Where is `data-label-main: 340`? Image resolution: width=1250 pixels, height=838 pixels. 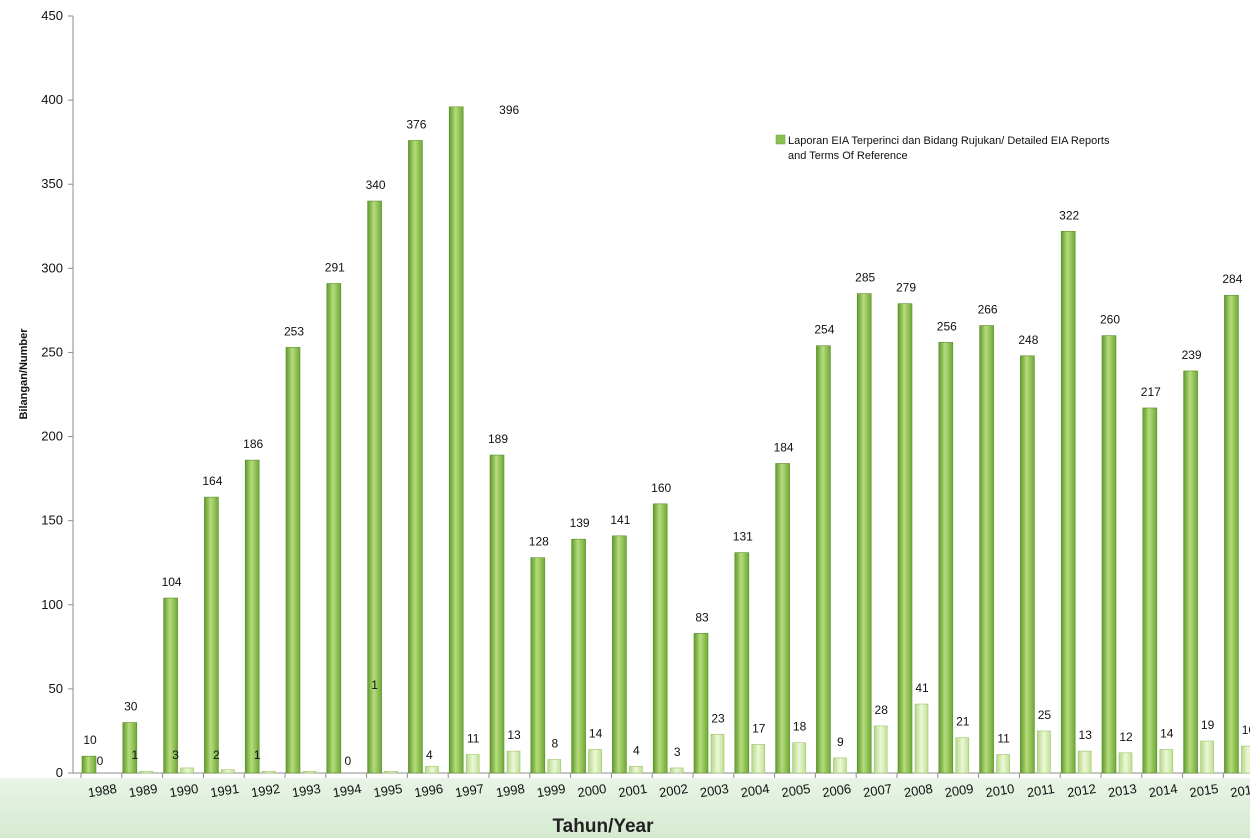
data-label-main: 340 is located at coordinates (376, 185).